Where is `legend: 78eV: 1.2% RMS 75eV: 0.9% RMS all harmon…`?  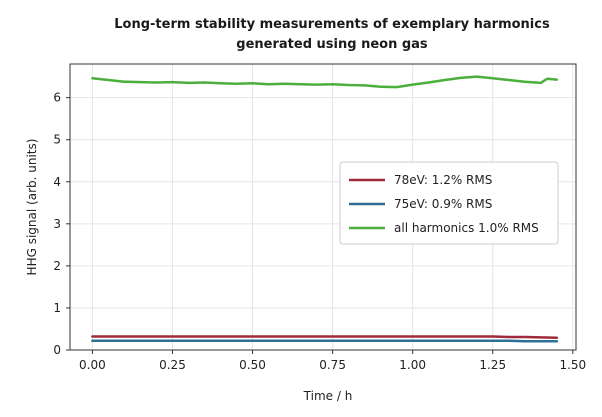 legend: 78eV: 1.2% RMS 75eV: 0.9% RMS all harmon… is located at coordinates (449, 203).